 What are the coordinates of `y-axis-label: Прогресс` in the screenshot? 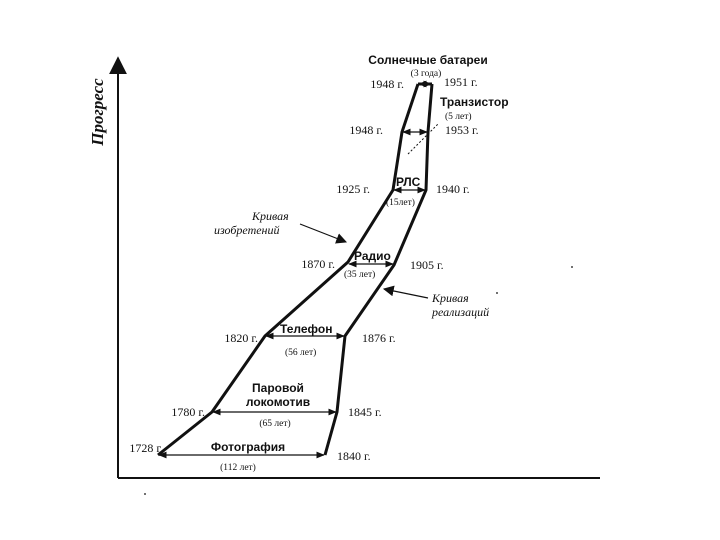 It's located at (97, 112).